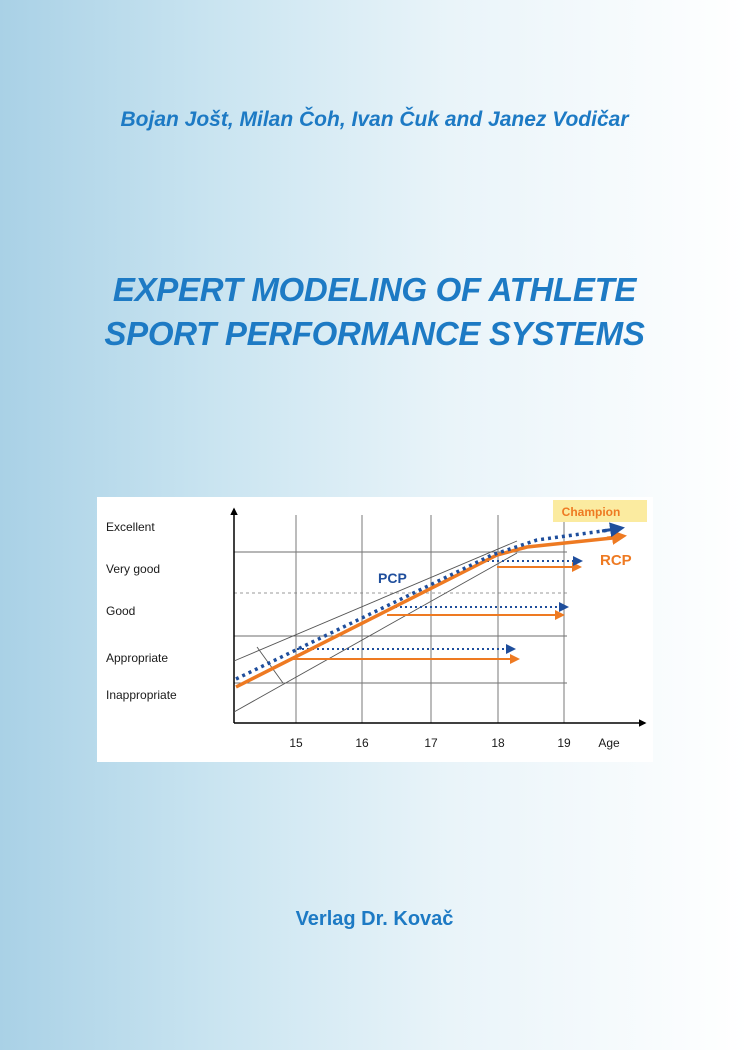 Image resolution: width=749 pixels, height=1050 pixels. I want to click on x-tick-label: 19, so click(564, 743).